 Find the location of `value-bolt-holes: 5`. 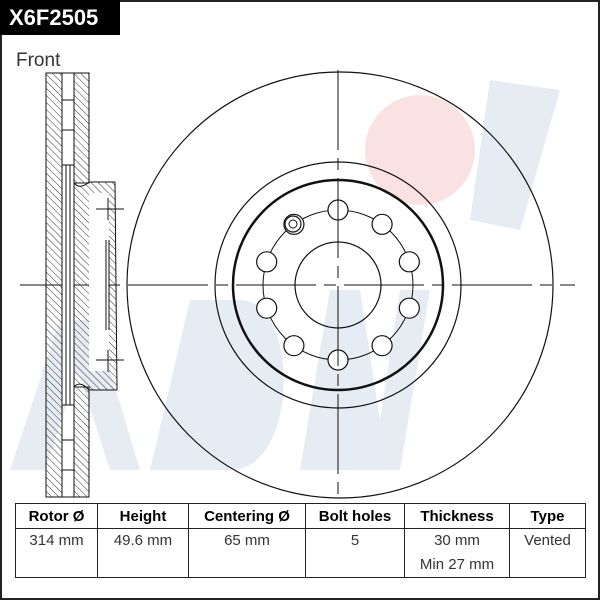

value-bolt-holes: 5 is located at coordinates (355, 553).